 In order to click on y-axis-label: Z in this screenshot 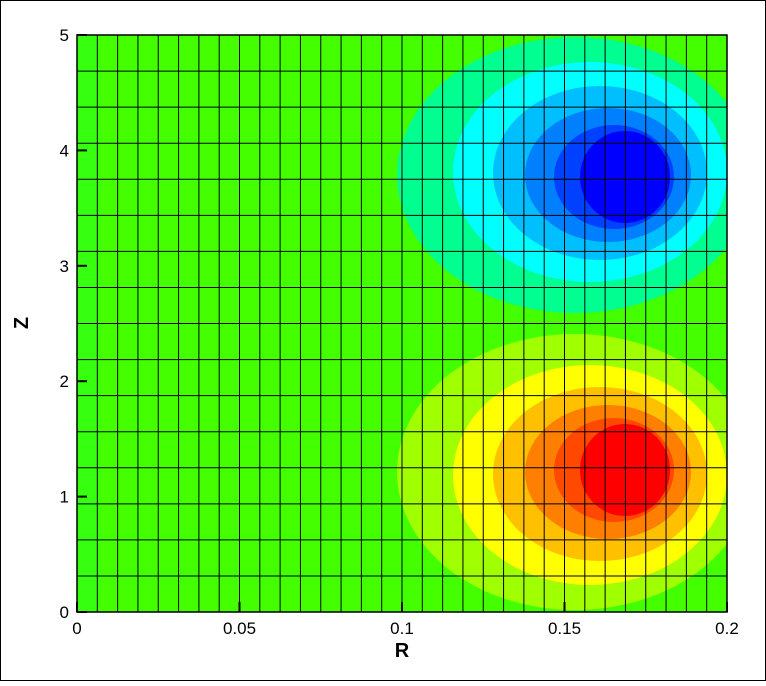, I will do `click(22, 323)`.